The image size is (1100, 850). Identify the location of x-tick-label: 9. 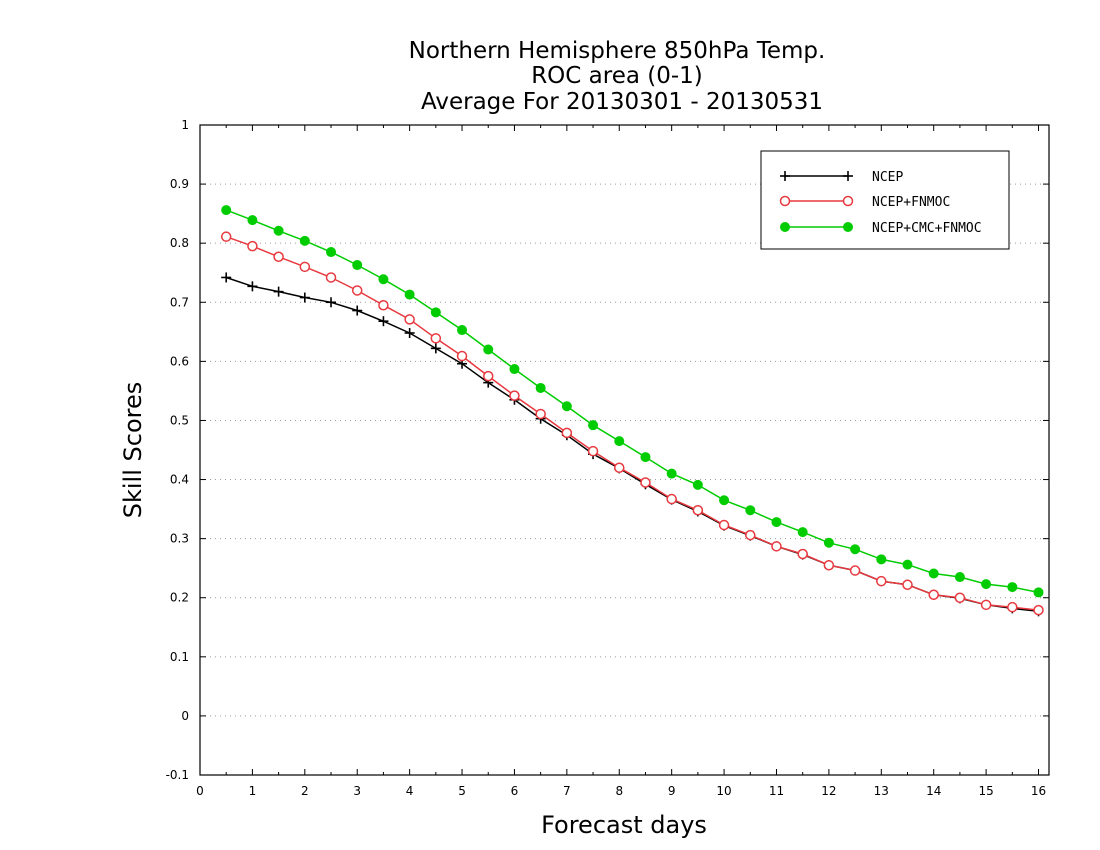
(672, 791).